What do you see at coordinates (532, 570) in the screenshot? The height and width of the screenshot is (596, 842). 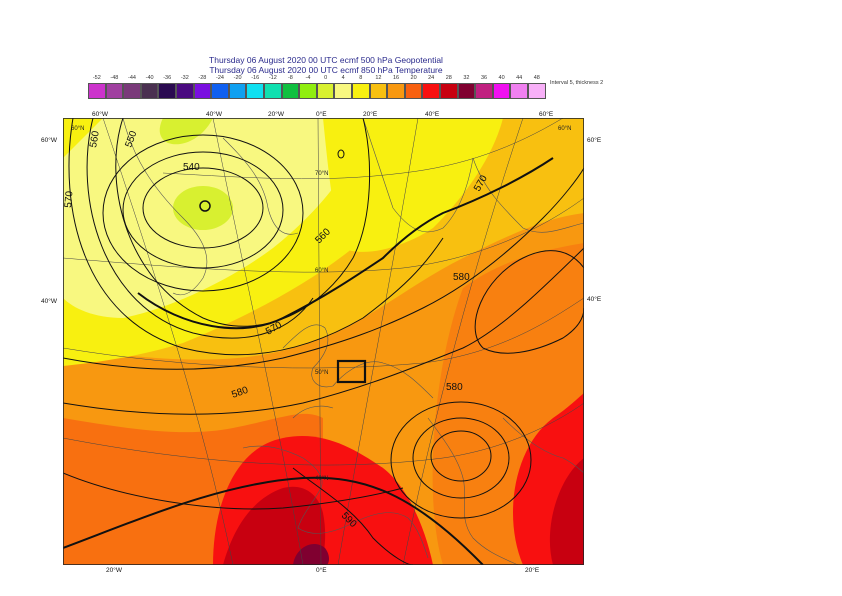 I see `bottom-lon-label: 20°E` at bounding box center [532, 570].